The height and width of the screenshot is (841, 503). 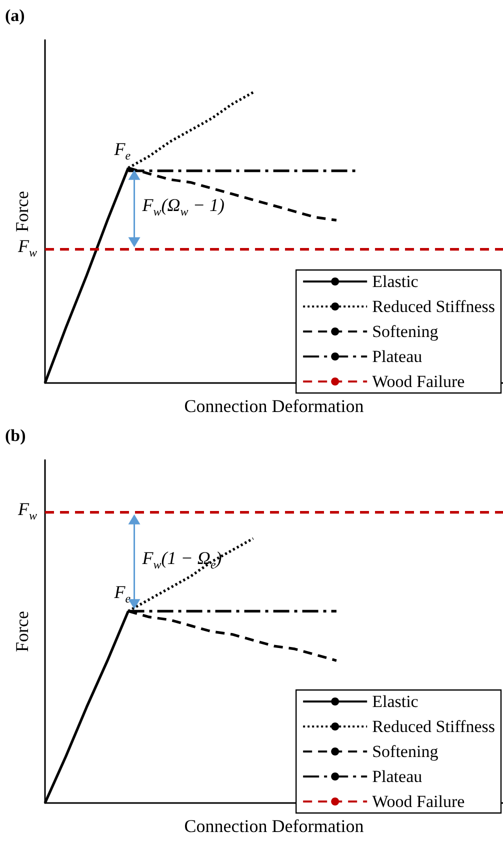 I want to click on annotation: F$_{w}$(Ω$_{w}$ − 1), so click(x=183, y=208).